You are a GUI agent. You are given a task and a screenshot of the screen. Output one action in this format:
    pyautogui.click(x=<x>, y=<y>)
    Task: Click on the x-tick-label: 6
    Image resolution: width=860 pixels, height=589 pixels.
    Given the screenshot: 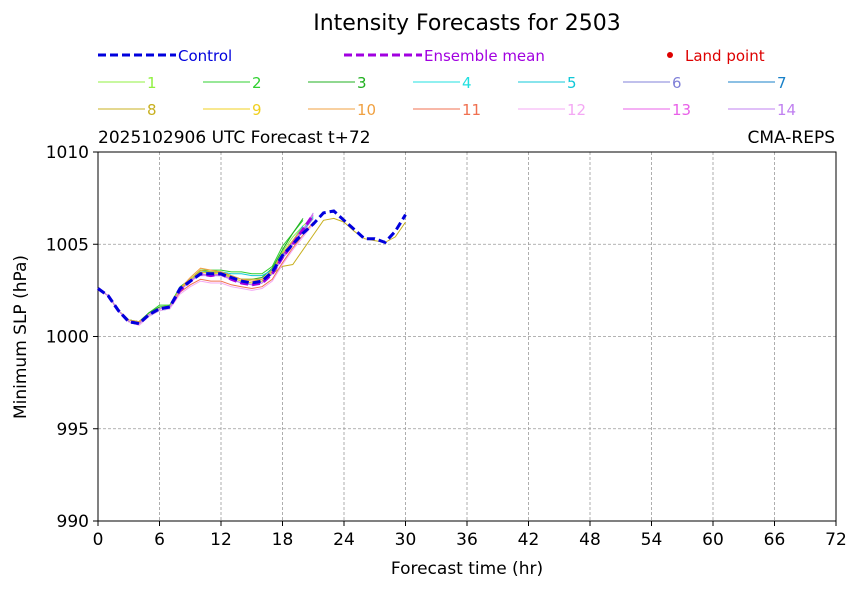 What is the action you would take?
    pyautogui.click(x=159, y=540)
    